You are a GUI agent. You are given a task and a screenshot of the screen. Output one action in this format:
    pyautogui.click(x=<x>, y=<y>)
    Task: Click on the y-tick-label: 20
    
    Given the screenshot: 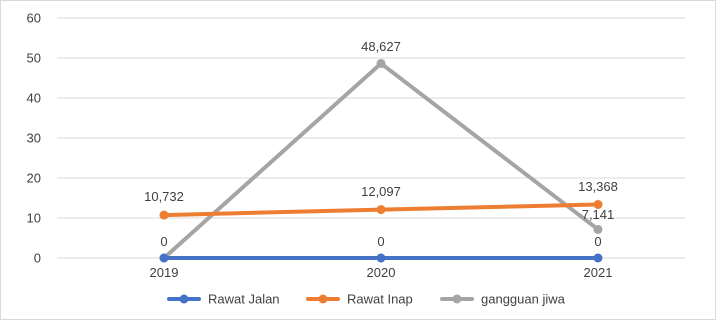 What is the action you would take?
    pyautogui.click(x=34, y=178)
    